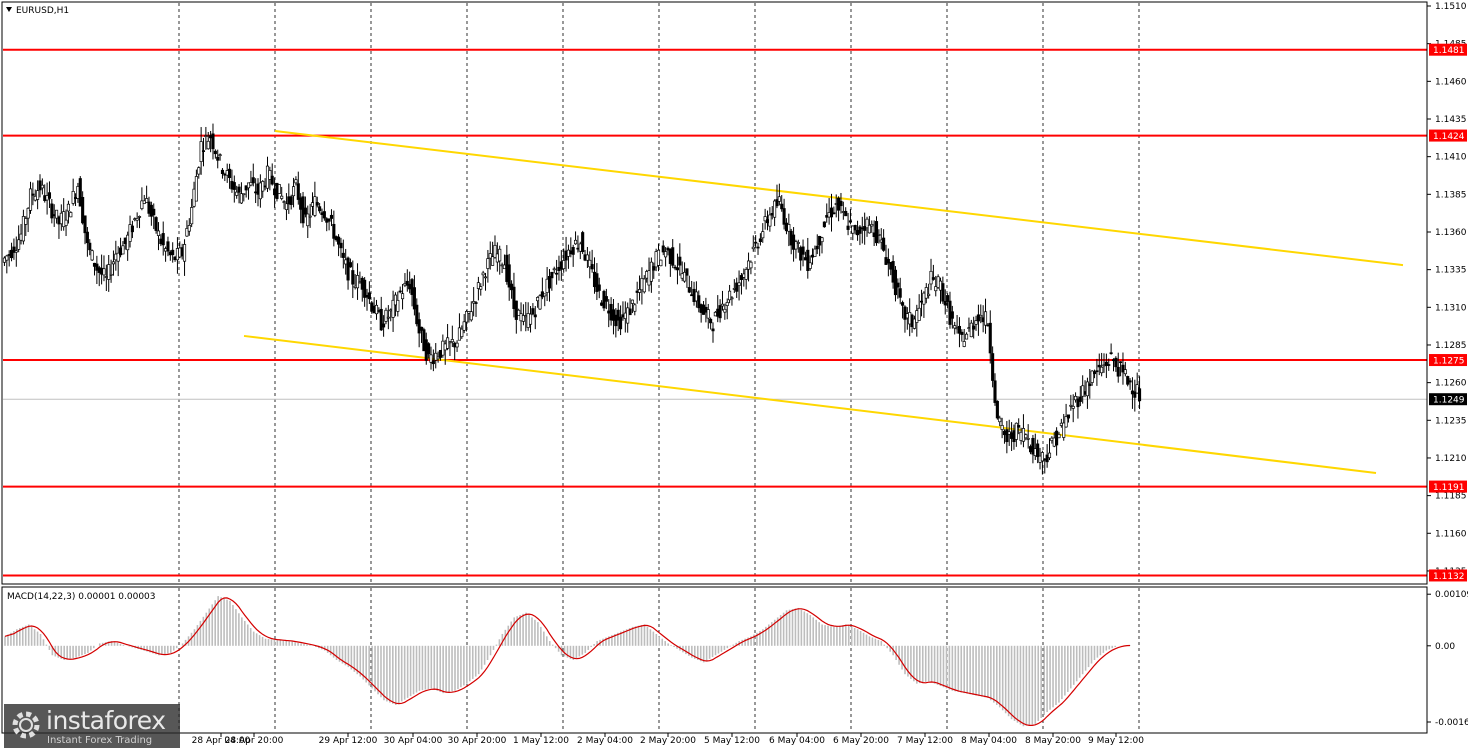 The image size is (1468, 750). I want to click on level-tag-label: 1.1191, so click(1449, 488).